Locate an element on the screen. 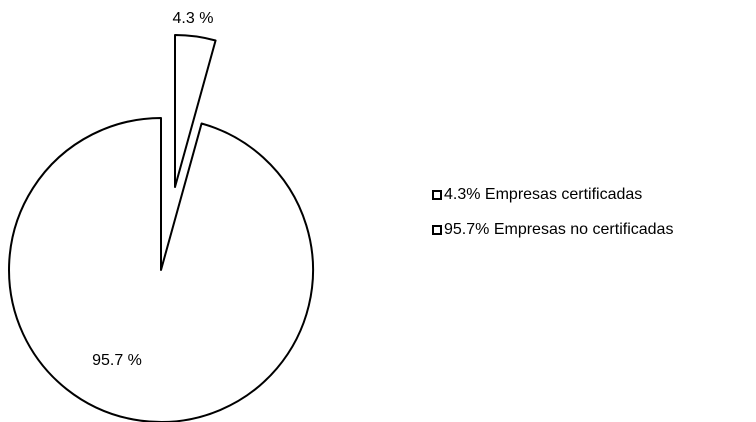 The width and height of the screenshot is (756, 422). legend-label-no-certificadas: 95.7% Empresas no certificadas is located at coordinates (559, 229).